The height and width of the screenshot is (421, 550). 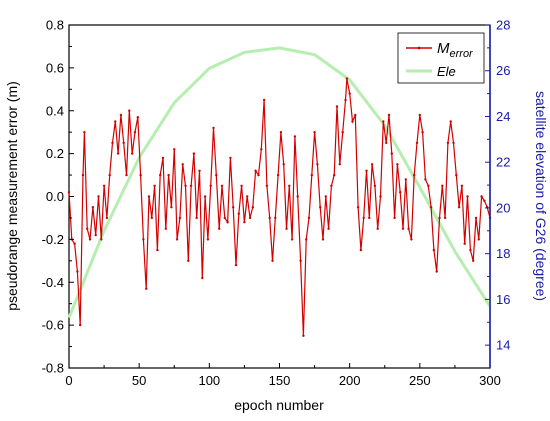 I want to click on y-left-axis-title: pseudorange measurement error (m), so click(x=12, y=196).